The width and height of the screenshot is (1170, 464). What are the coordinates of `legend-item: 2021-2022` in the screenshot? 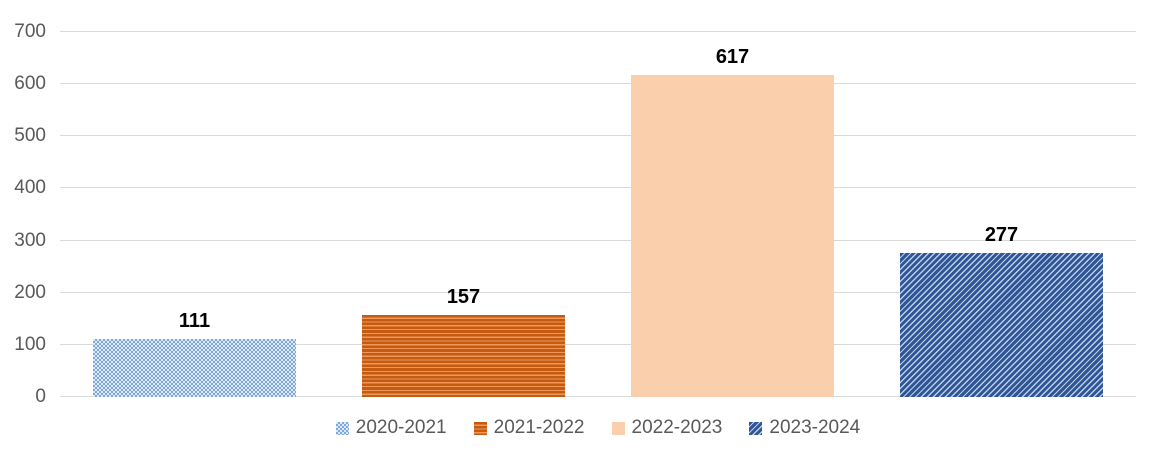 It's located at (529, 428).